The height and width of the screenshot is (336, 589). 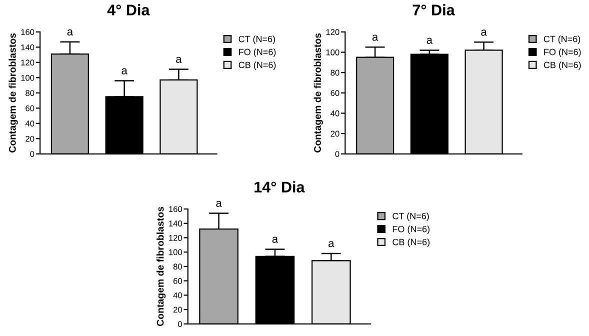 What do you see at coordinates (279, 186) in the screenshot?
I see `chart-title: 14° Dia` at bounding box center [279, 186].